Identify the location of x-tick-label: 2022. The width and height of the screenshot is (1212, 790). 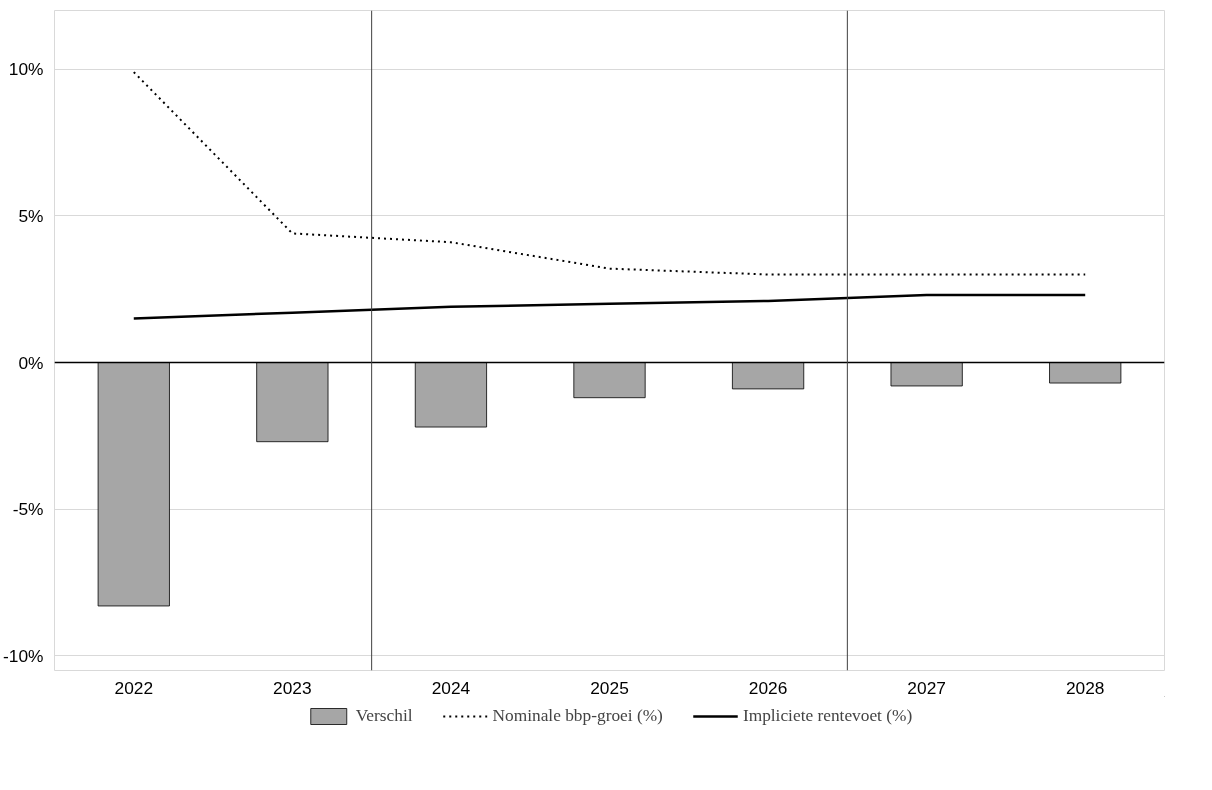
(134, 687).